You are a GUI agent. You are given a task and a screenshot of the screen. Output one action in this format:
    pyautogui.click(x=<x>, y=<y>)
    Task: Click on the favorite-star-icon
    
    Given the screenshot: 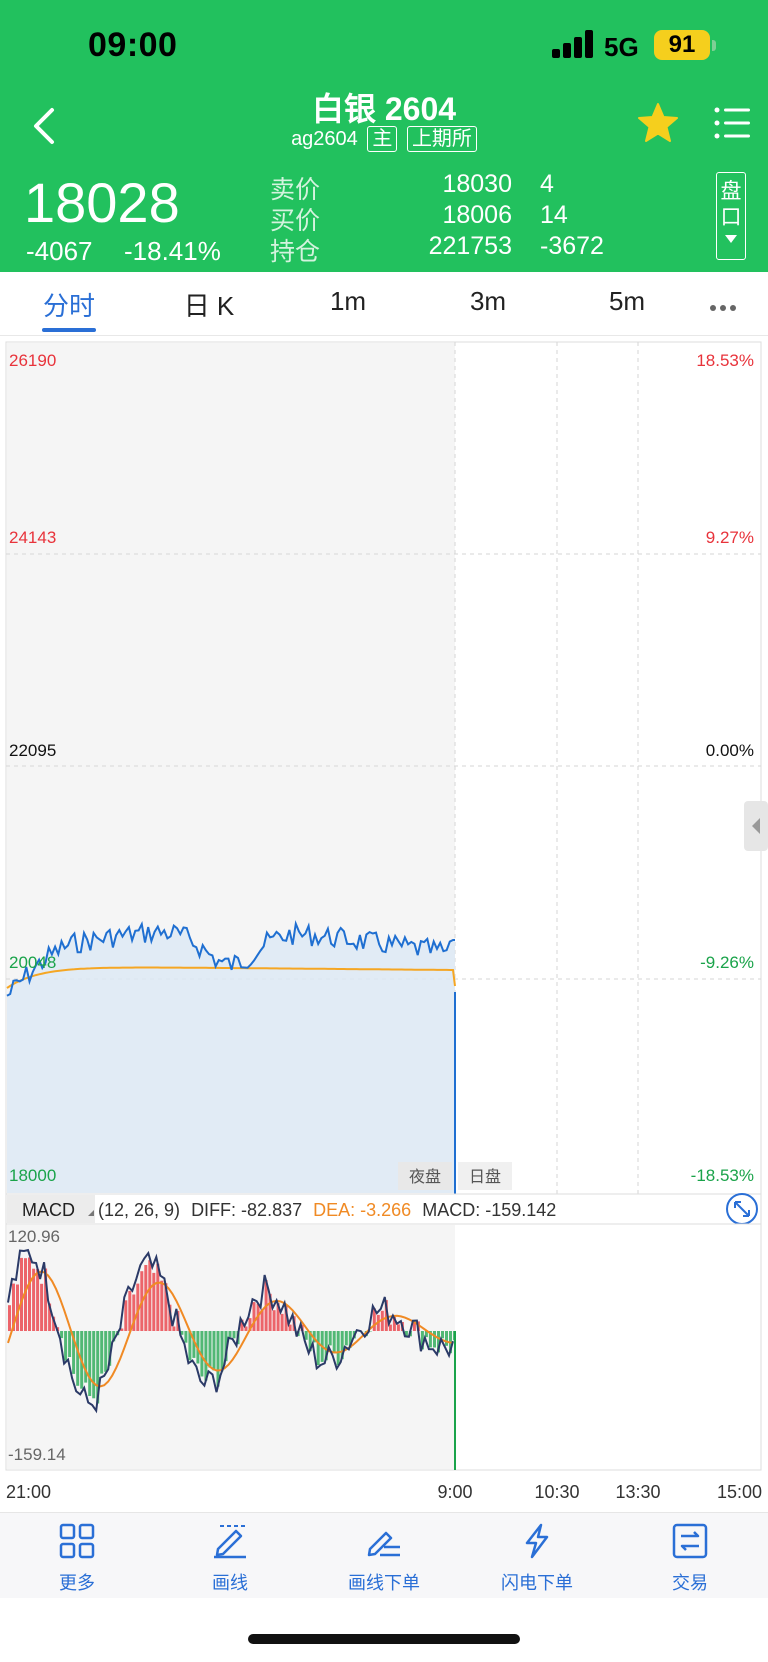 What is the action you would take?
    pyautogui.click(x=658, y=123)
    